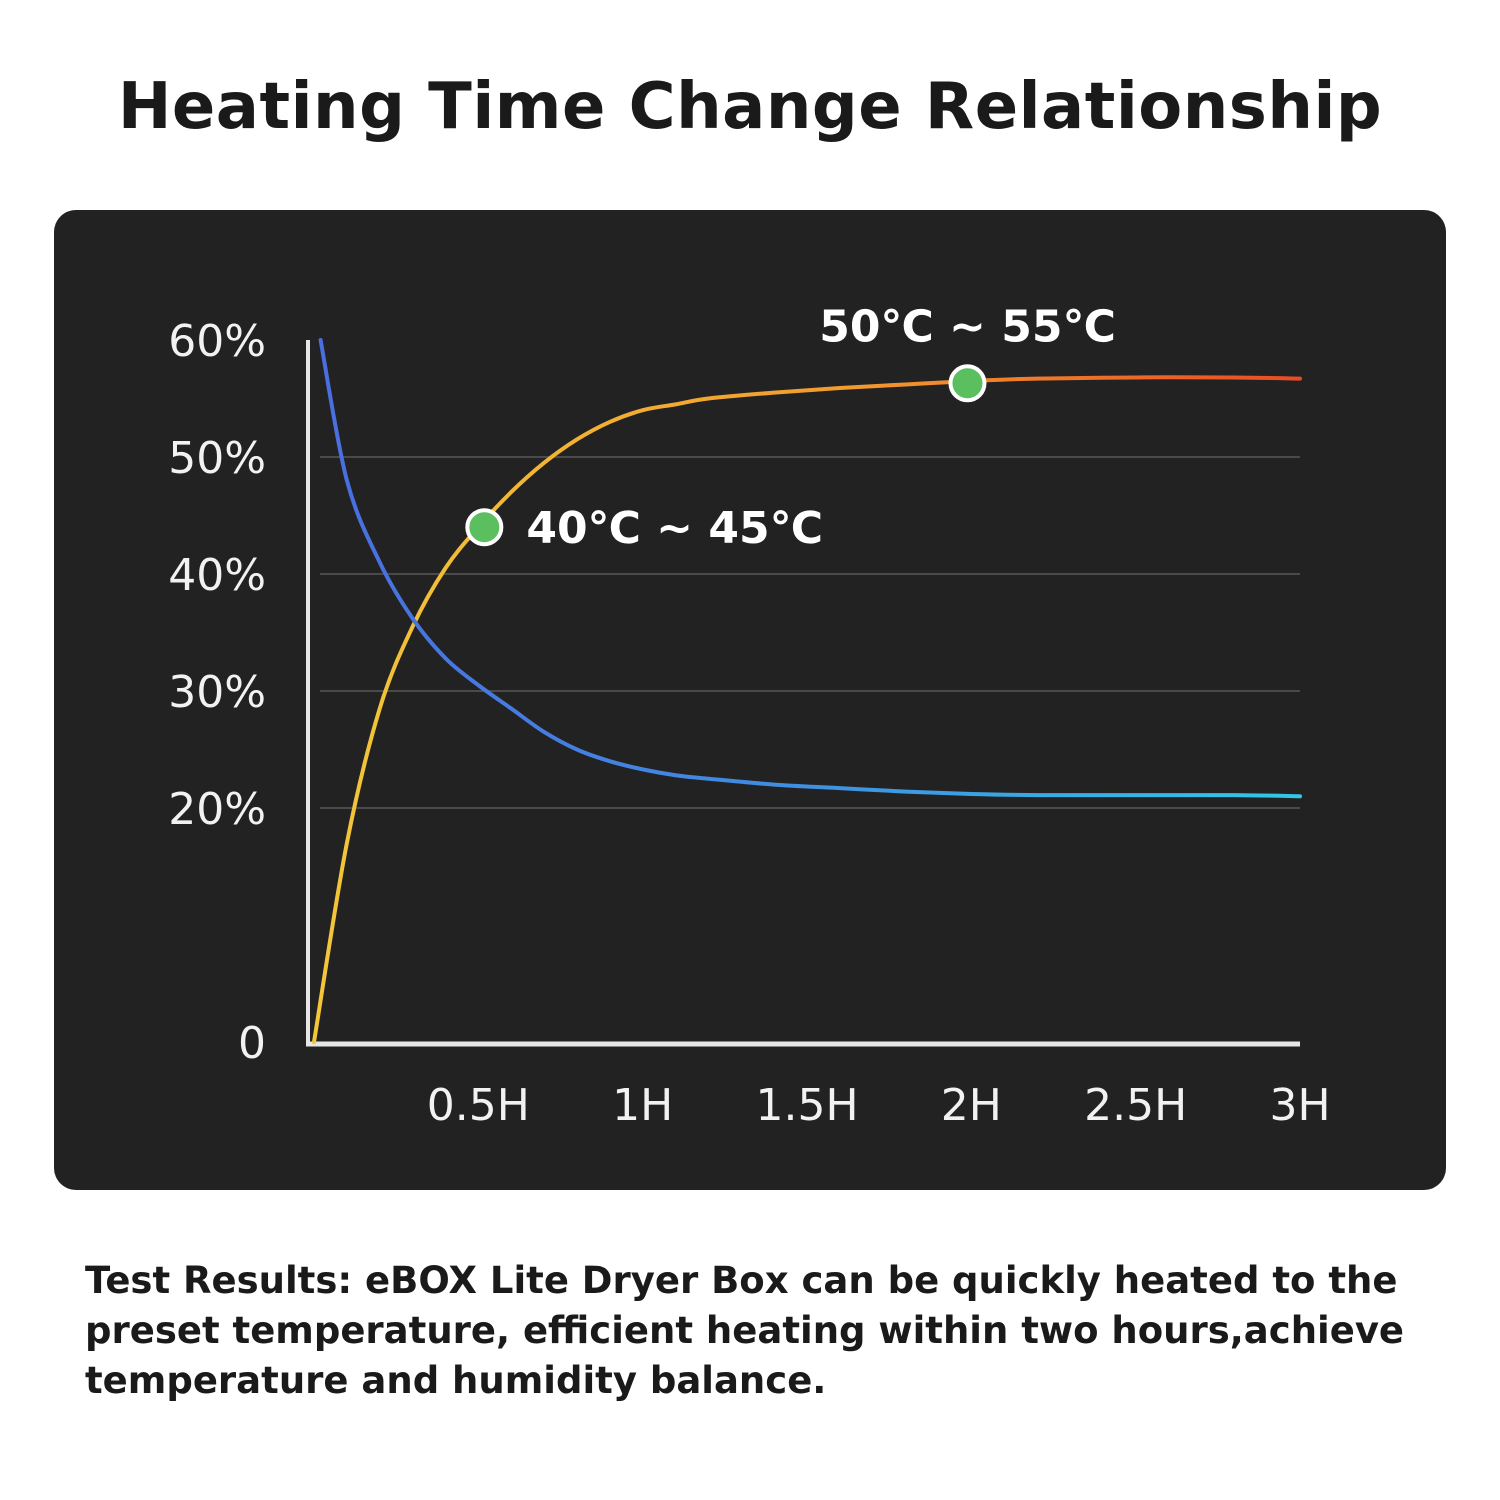 This screenshot has width=1500, height=1500. What do you see at coordinates (790, 427) in the screenshot?
I see `annotation-markers: 40℃ ~ 45℃ 50℃ ~ 55℃` at bounding box center [790, 427].